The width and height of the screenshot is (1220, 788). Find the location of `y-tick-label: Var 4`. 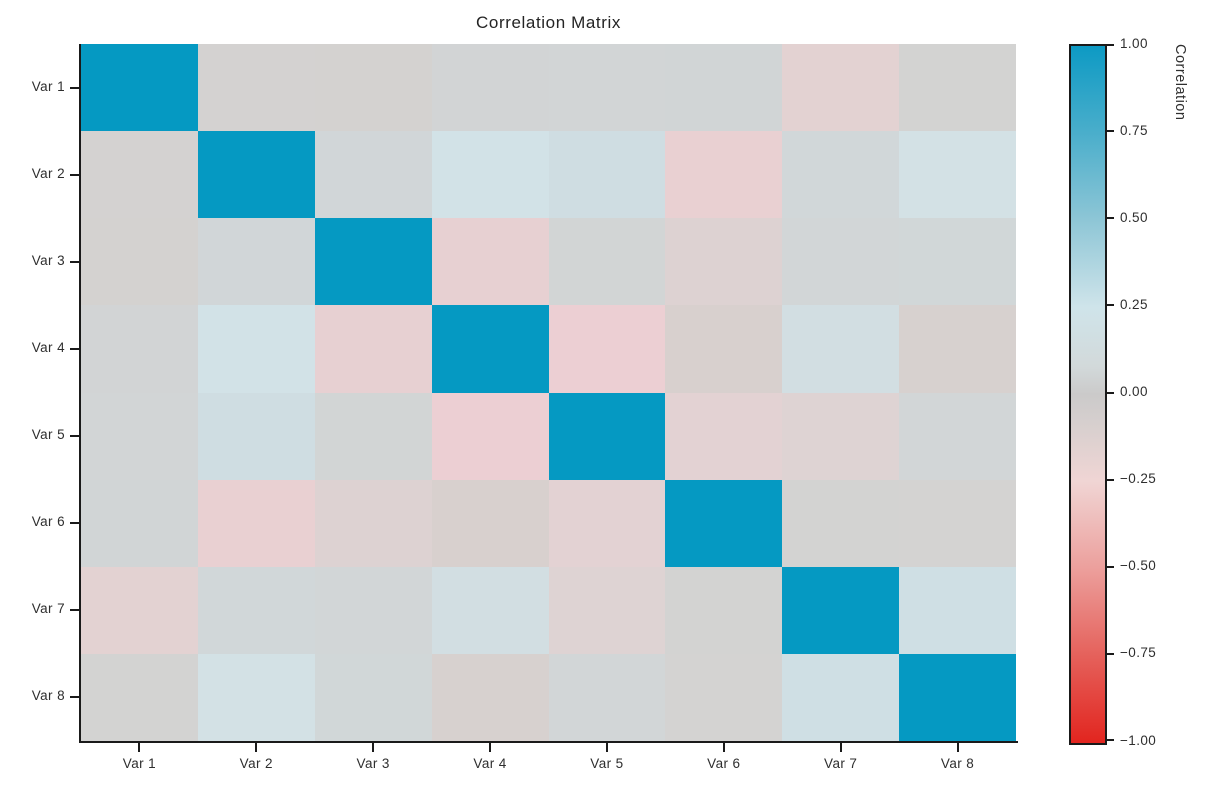

y-tick-label: Var 4 is located at coordinates (48, 347).